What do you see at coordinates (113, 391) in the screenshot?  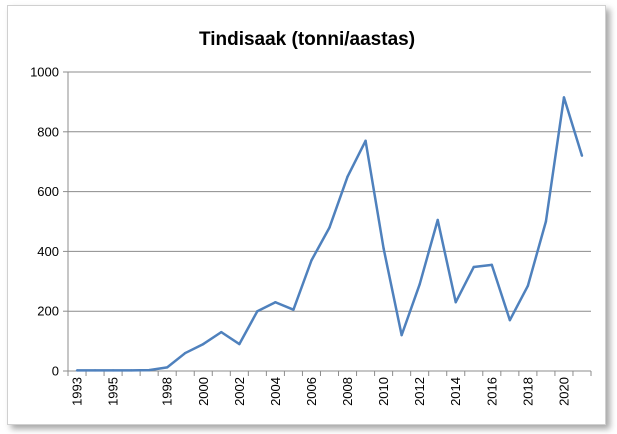 I see `x-tick-label: 1995` at bounding box center [113, 391].